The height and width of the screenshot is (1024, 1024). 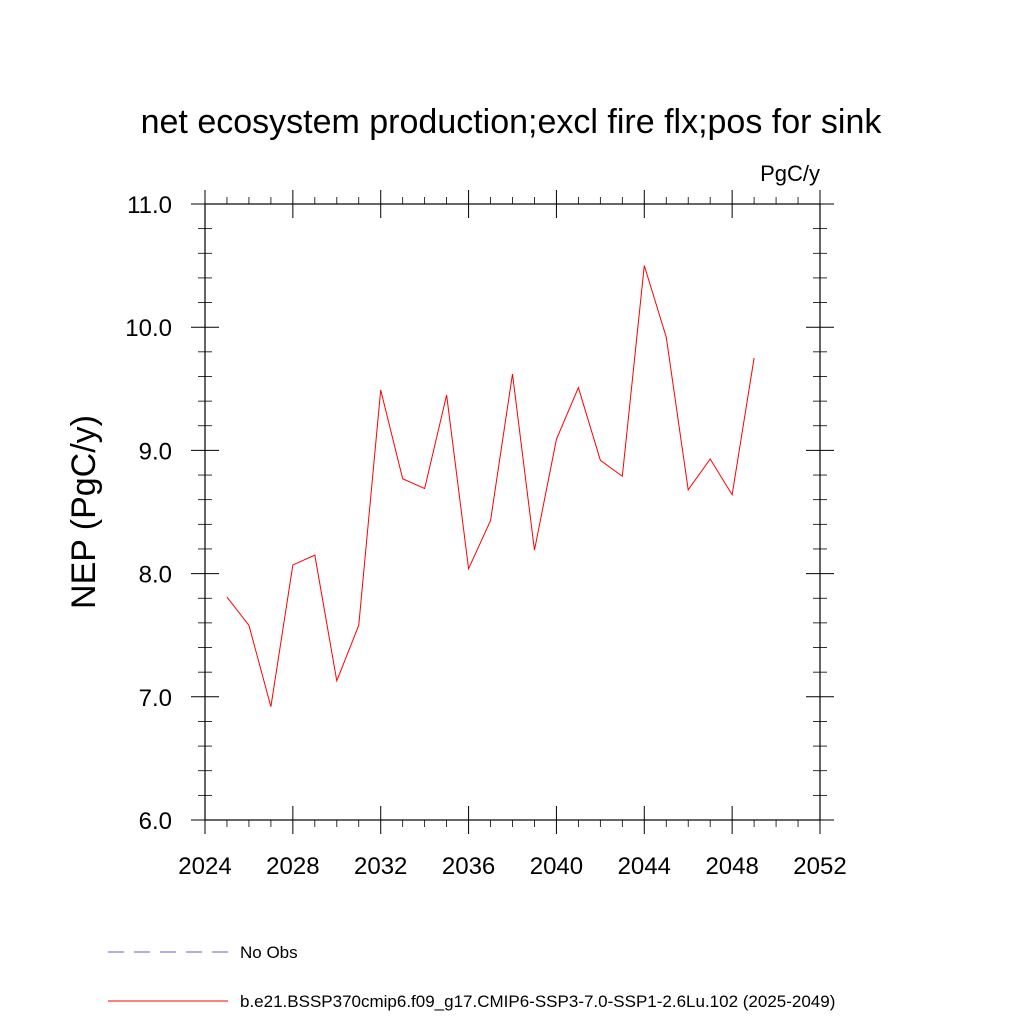 What do you see at coordinates (468, 866) in the screenshot?
I see `x-tick-label: 2036` at bounding box center [468, 866].